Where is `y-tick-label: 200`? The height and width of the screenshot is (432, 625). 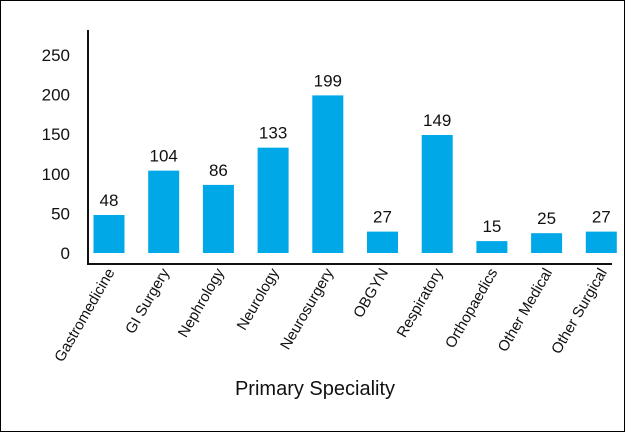 y-tick-label: 200 is located at coordinates (56, 95).